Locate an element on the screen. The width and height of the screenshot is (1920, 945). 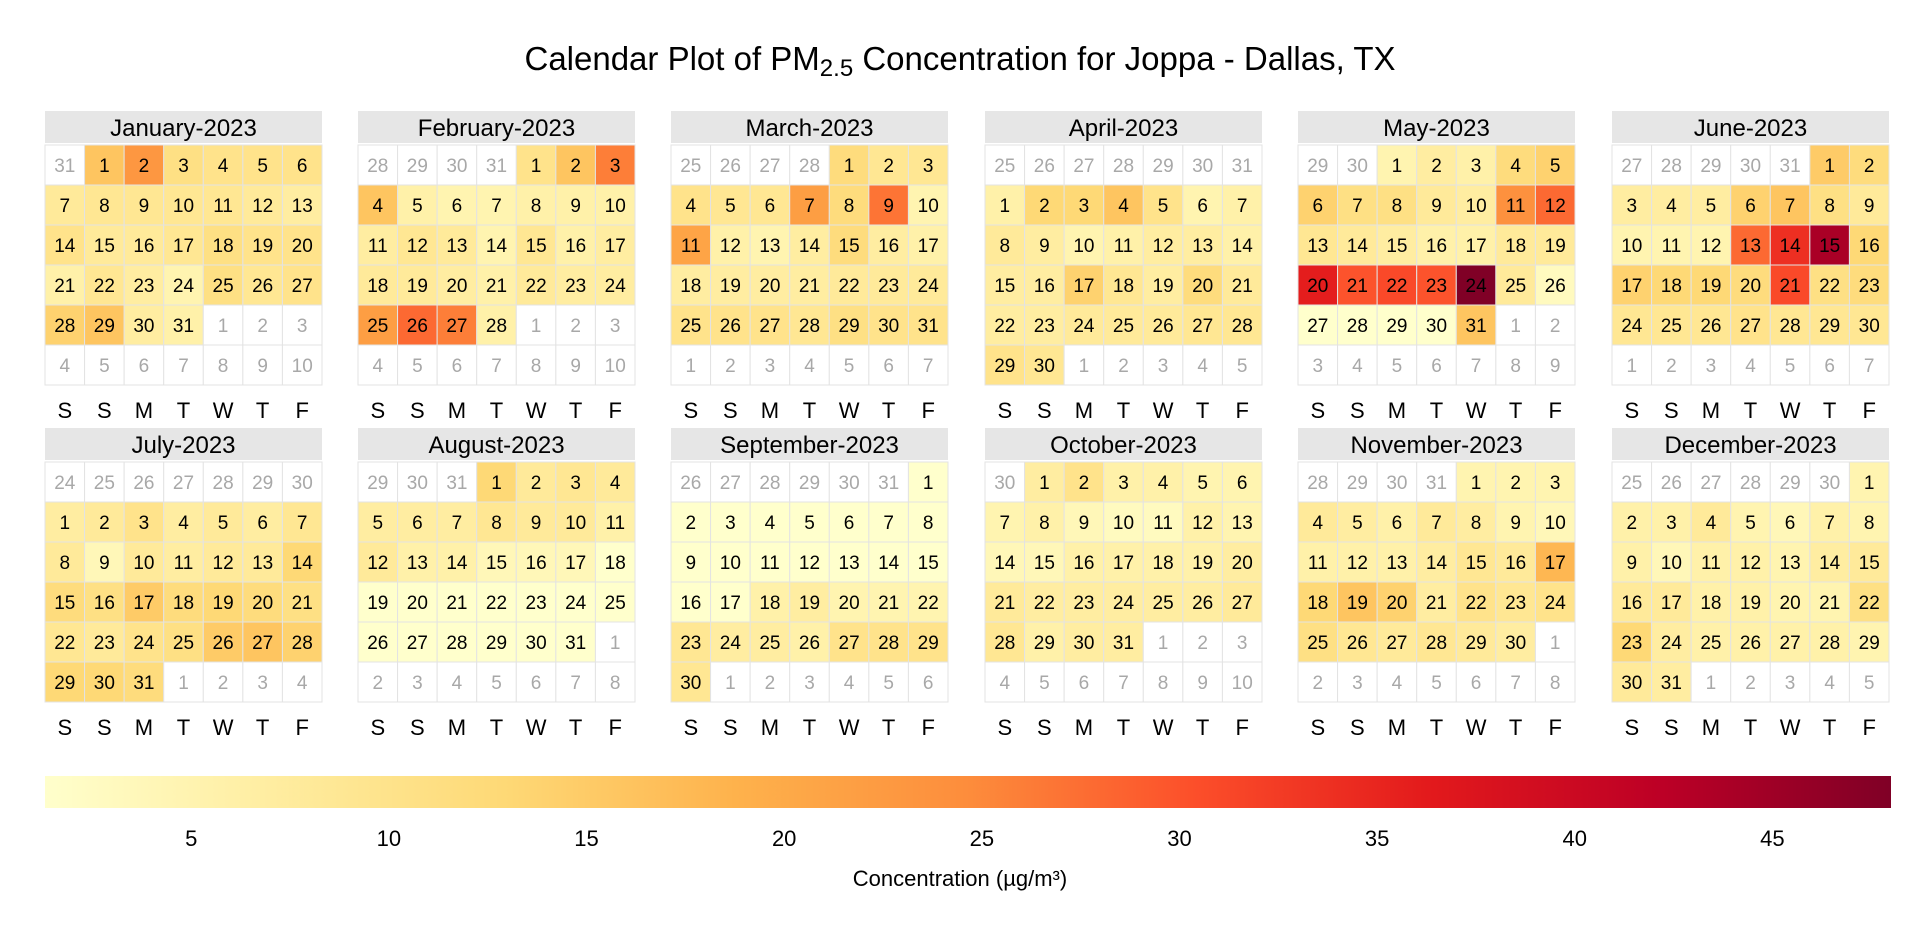
day-number: 9 is located at coordinates (262, 366).